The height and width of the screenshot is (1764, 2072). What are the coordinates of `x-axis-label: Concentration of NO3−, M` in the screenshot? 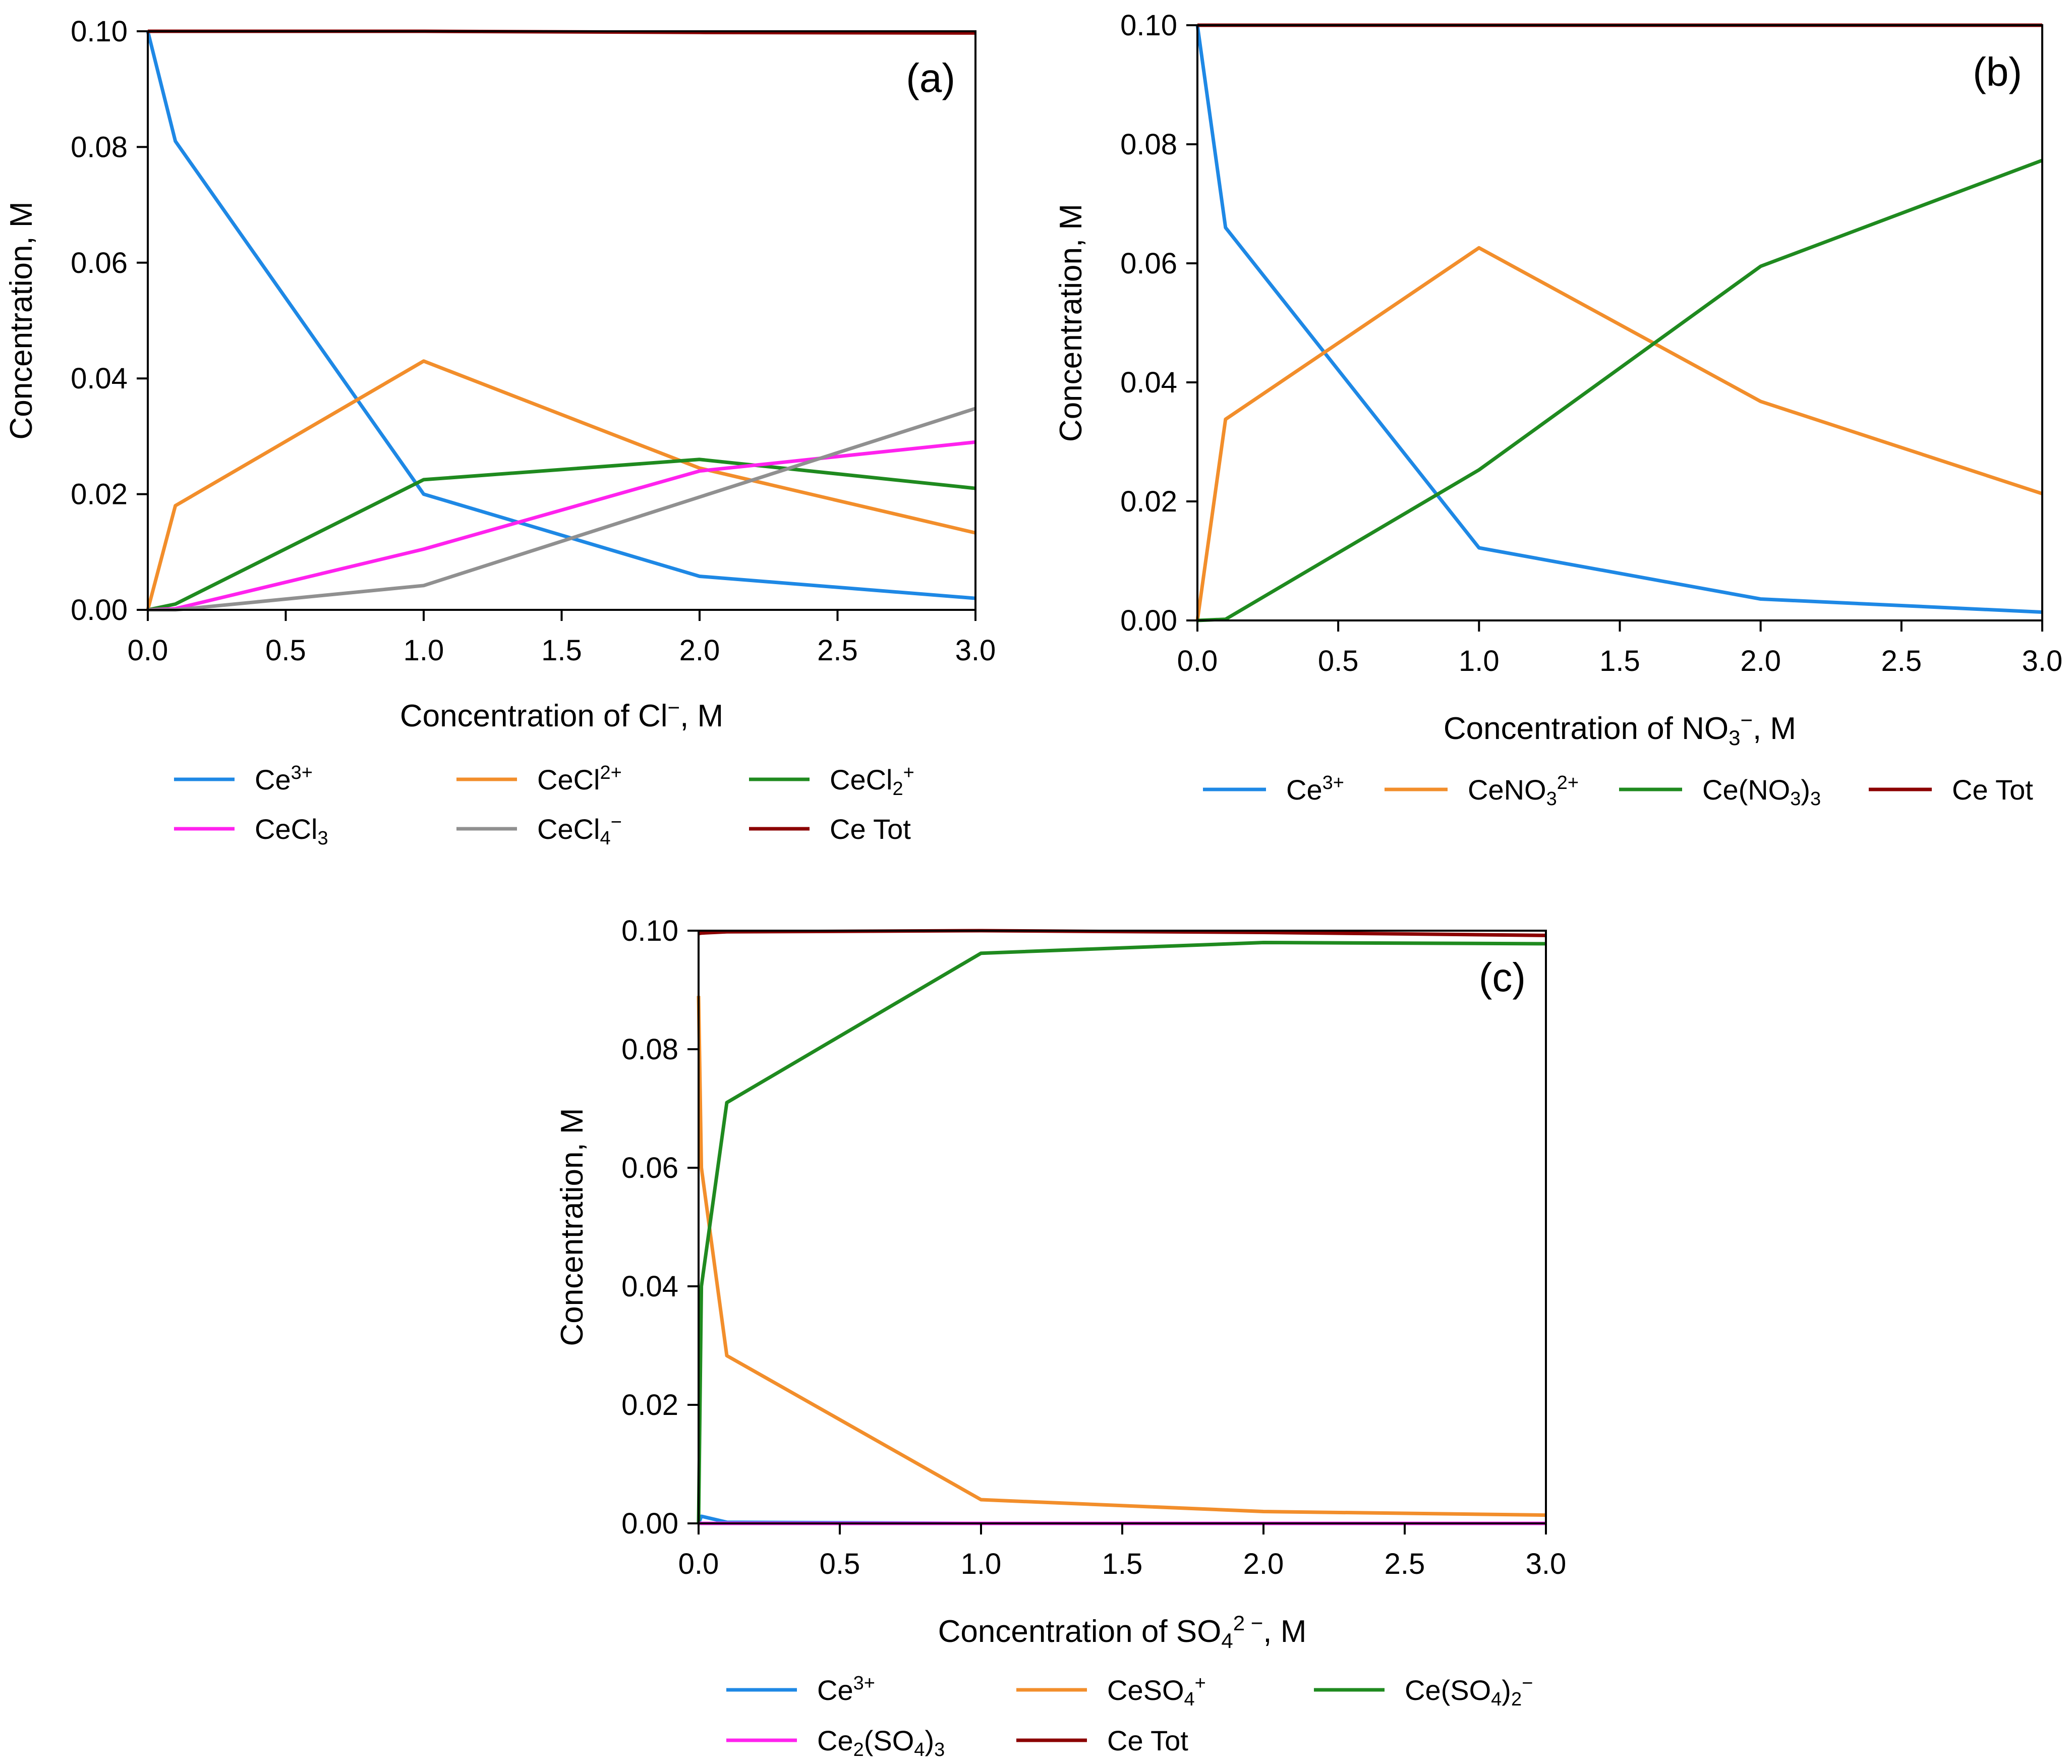 It's located at (1620, 729).